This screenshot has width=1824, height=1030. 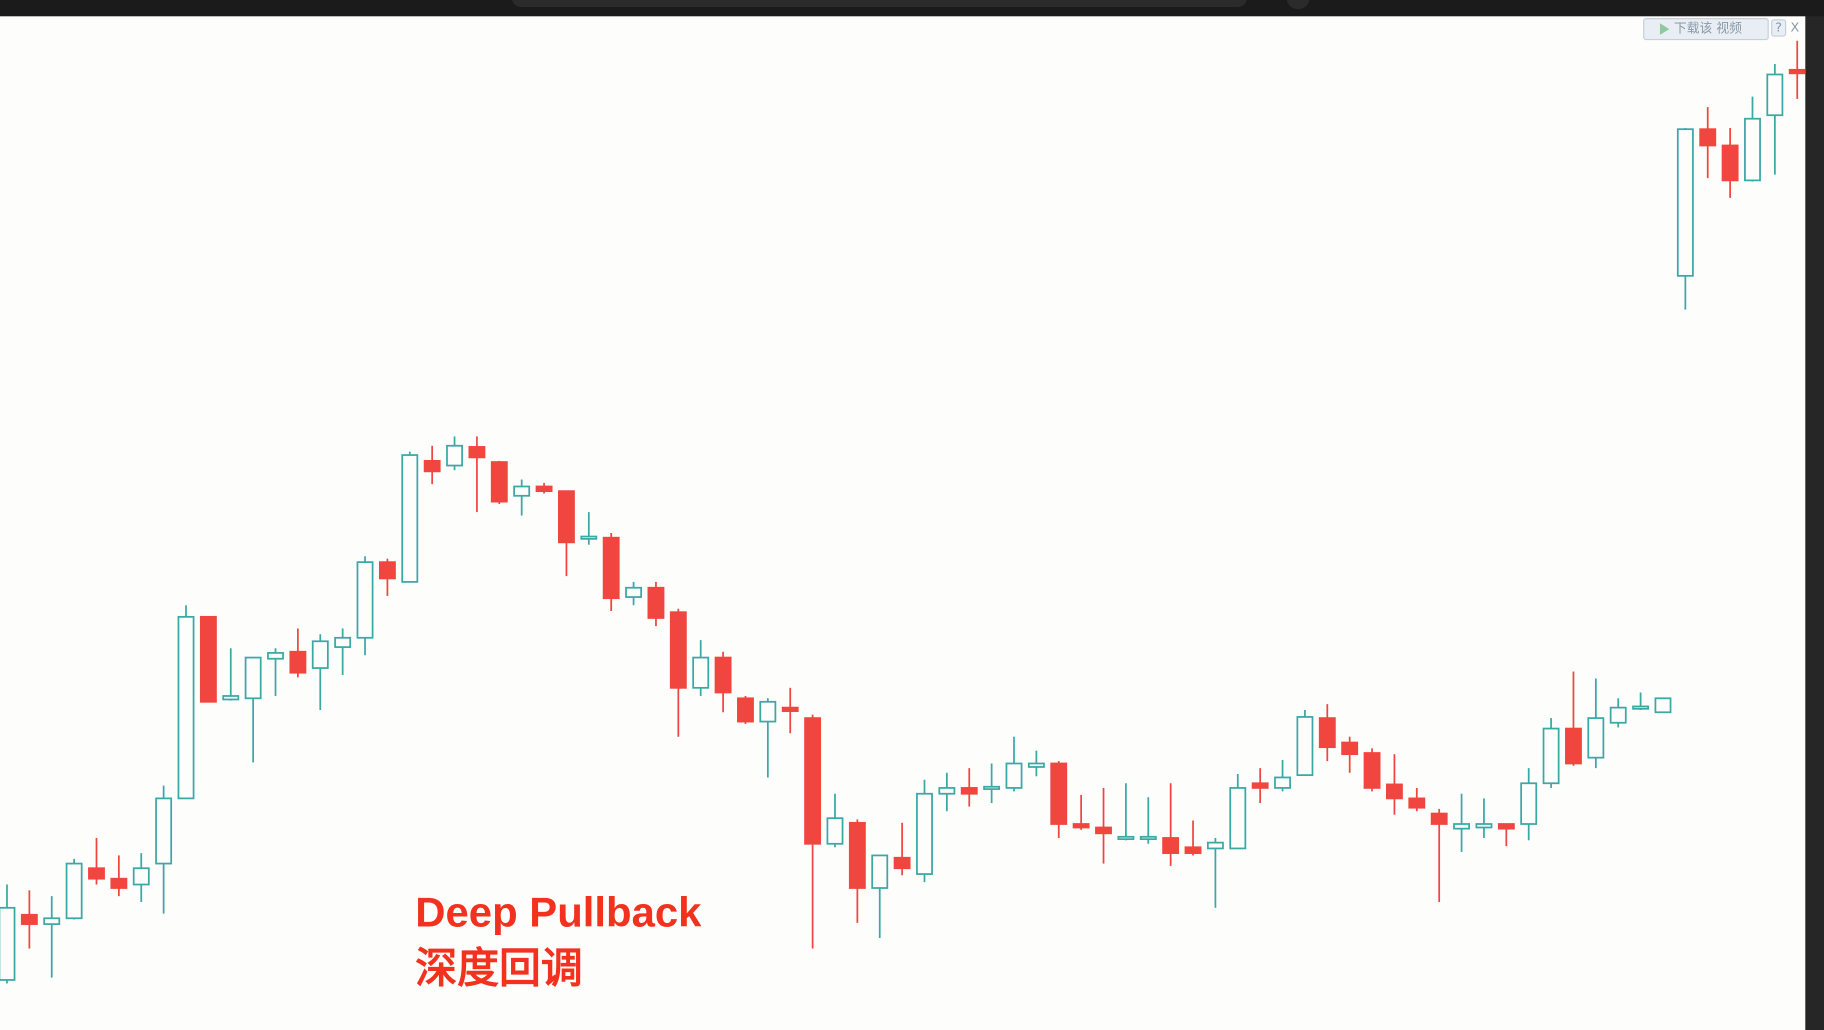 I want to click on close-label: X, so click(x=1795, y=27).